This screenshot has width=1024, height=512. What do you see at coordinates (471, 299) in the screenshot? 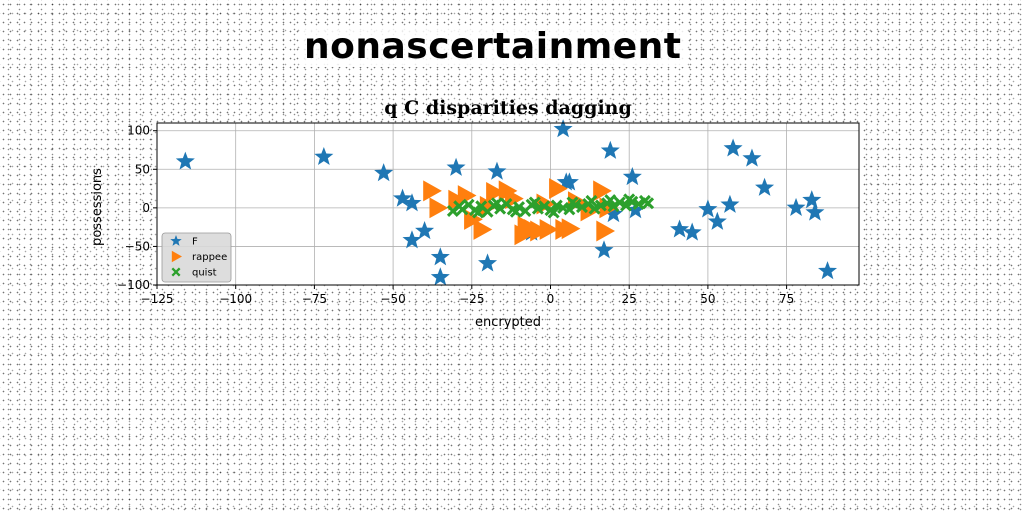
I see `x-tick-label: −25` at bounding box center [471, 299].